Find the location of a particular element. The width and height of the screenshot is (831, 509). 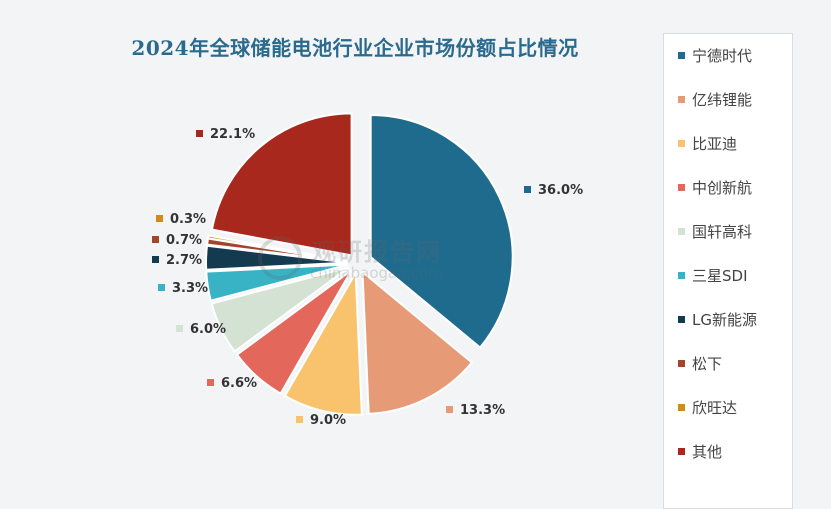

data-label-6: 2.7% is located at coordinates (184, 260).